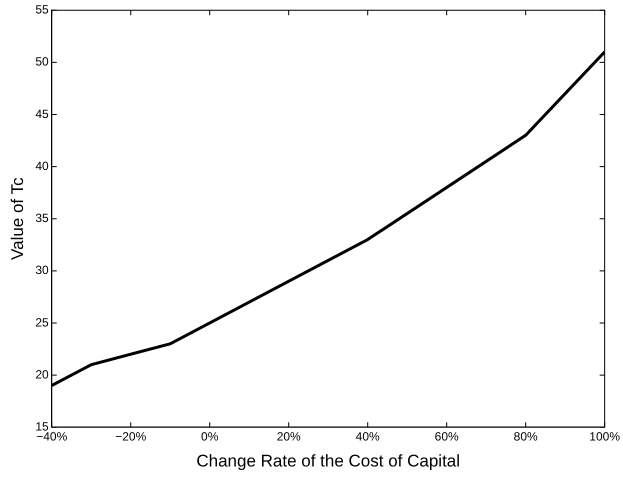  What do you see at coordinates (289, 437) in the screenshot?
I see `x-tick-label: 20%` at bounding box center [289, 437].